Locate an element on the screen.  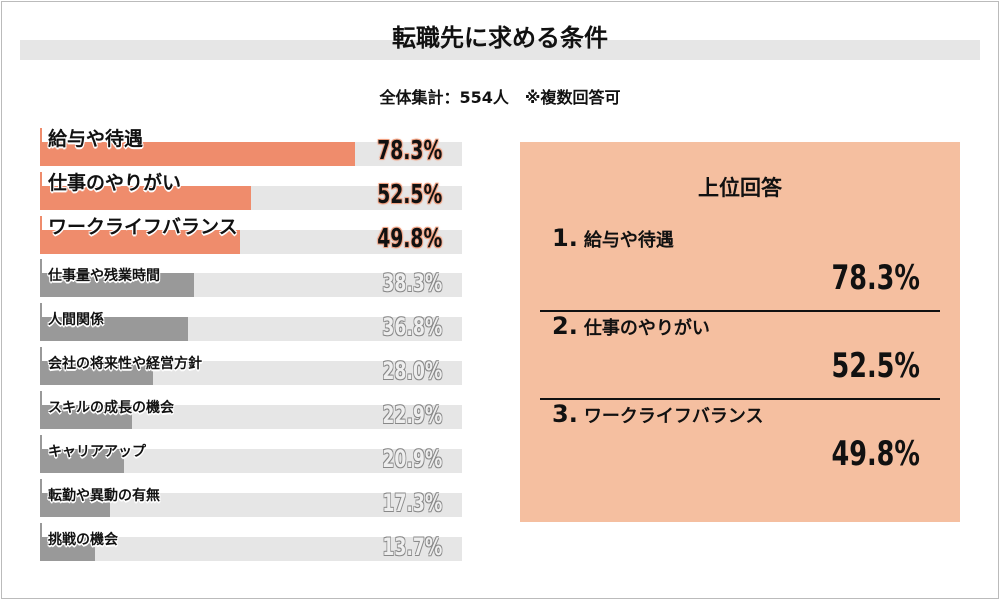
data-label: 13.7% is located at coordinates (412, 547).